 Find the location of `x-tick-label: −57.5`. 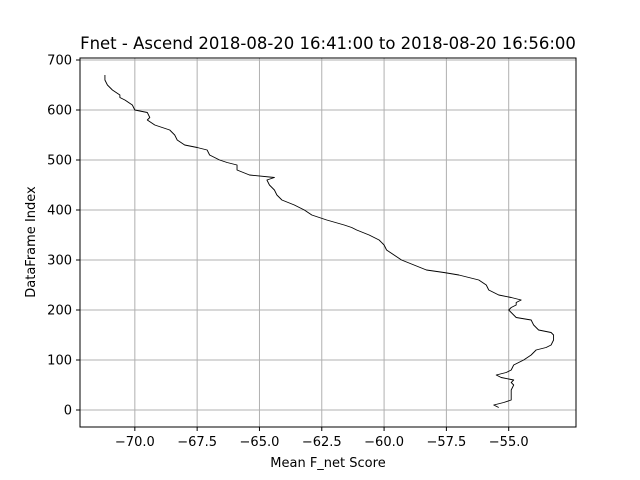

x-tick-label: −57.5 is located at coordinates (446, 442).